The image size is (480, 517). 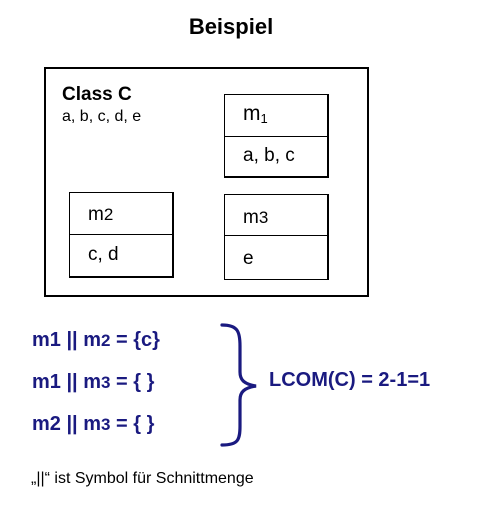 I want to click on intersection-equation: m1 || m2 = {c}, so click(x=96, y=340).